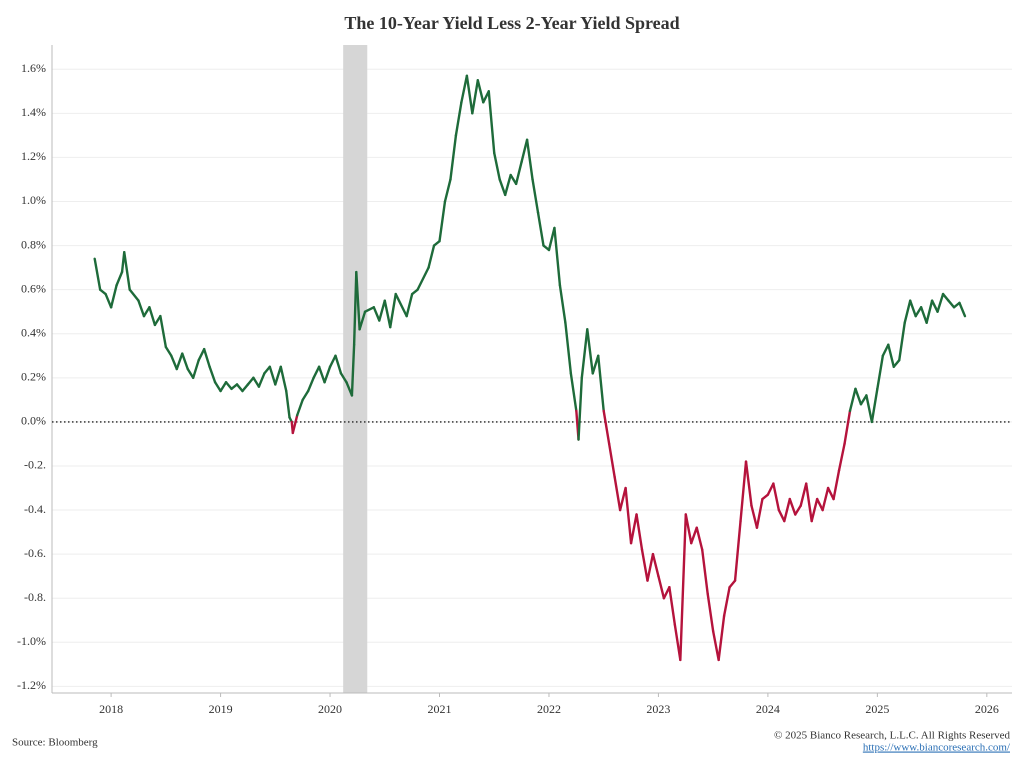 The height and width of the screenshot is (768, 1024). Describe the element at coordinates (35, 597) in the screenshot. I see `y-tick-label: -0.8.` at that location.